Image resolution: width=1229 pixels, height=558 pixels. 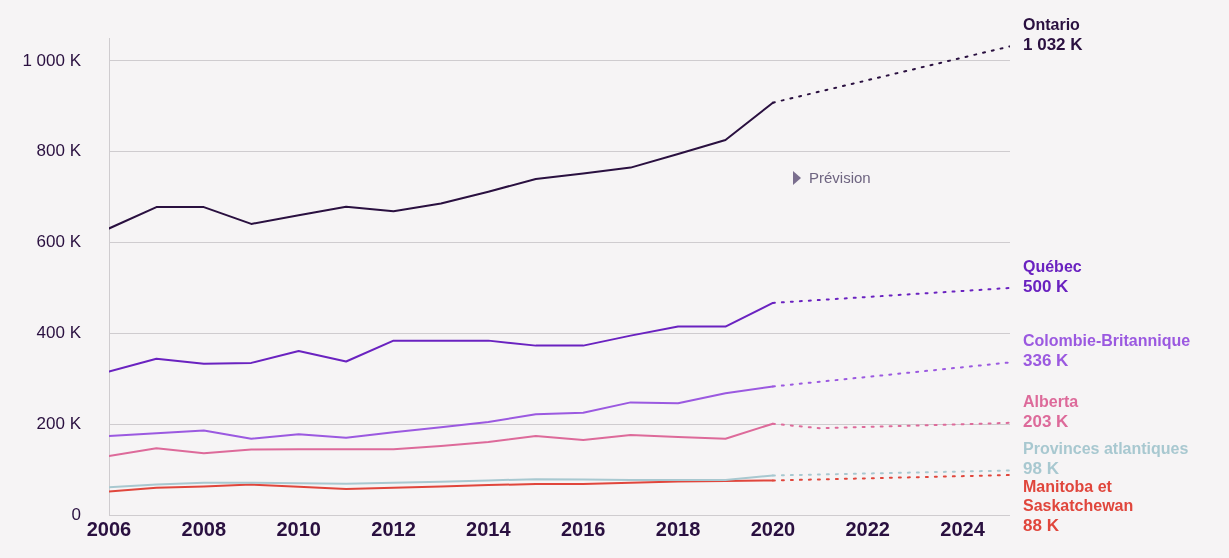 I want to click on x-tick-label: 2006, so click(x=109, y=528).